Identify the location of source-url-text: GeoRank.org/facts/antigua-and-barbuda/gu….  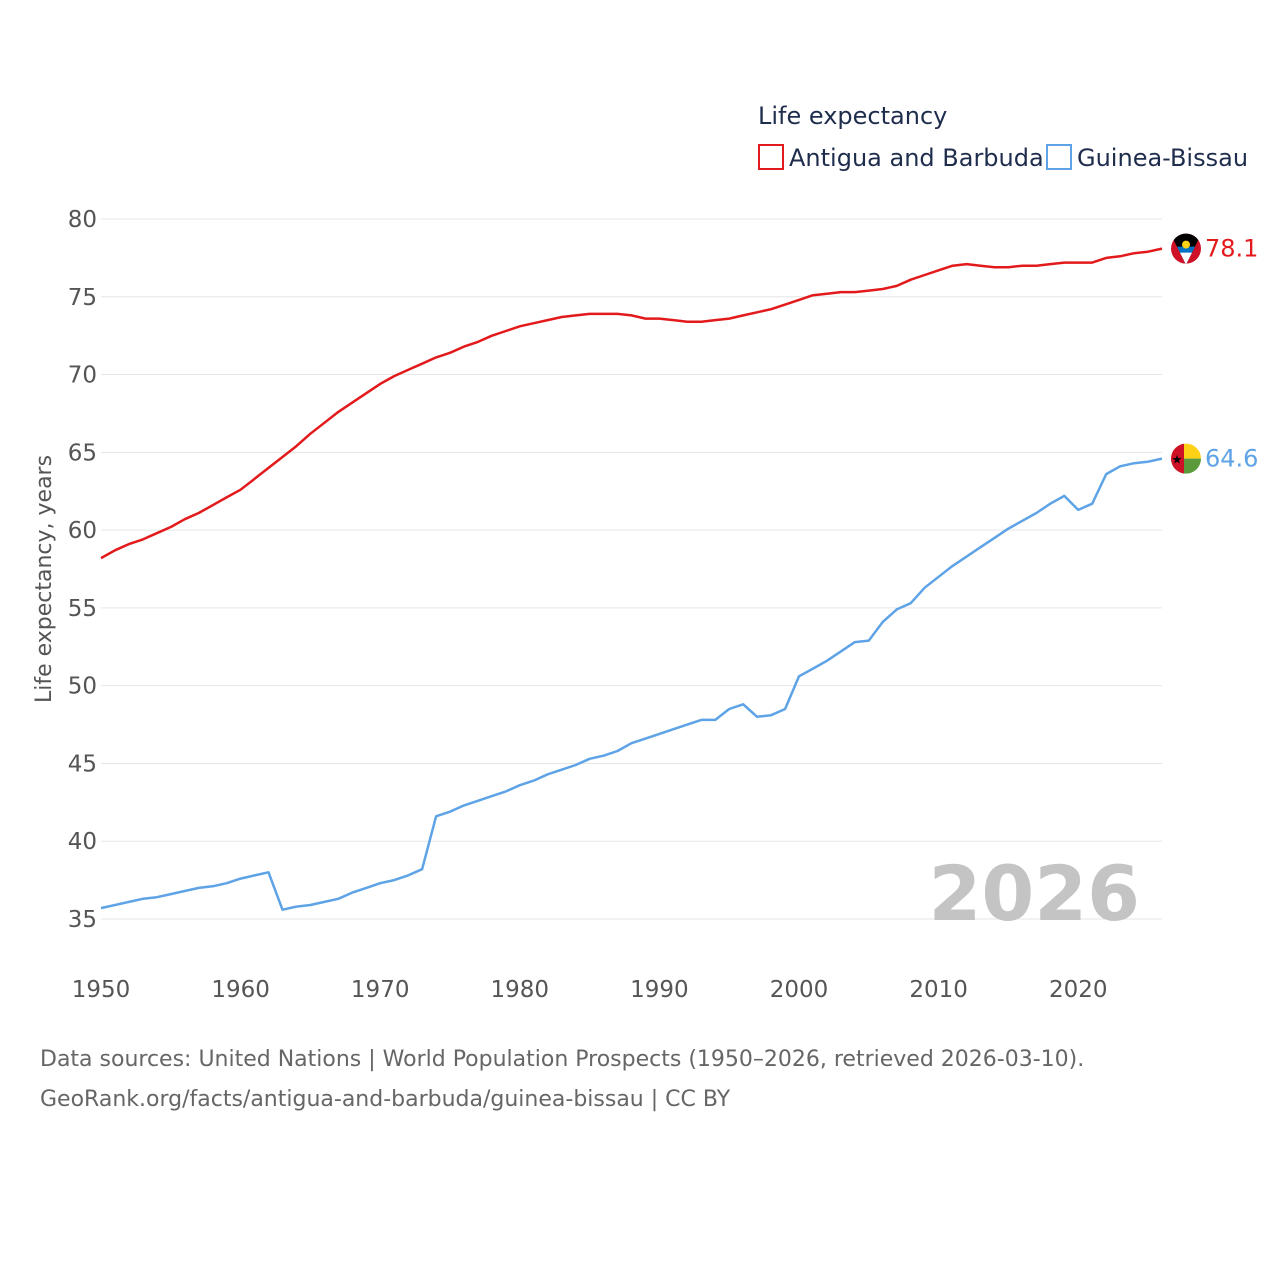
(385, 1099).